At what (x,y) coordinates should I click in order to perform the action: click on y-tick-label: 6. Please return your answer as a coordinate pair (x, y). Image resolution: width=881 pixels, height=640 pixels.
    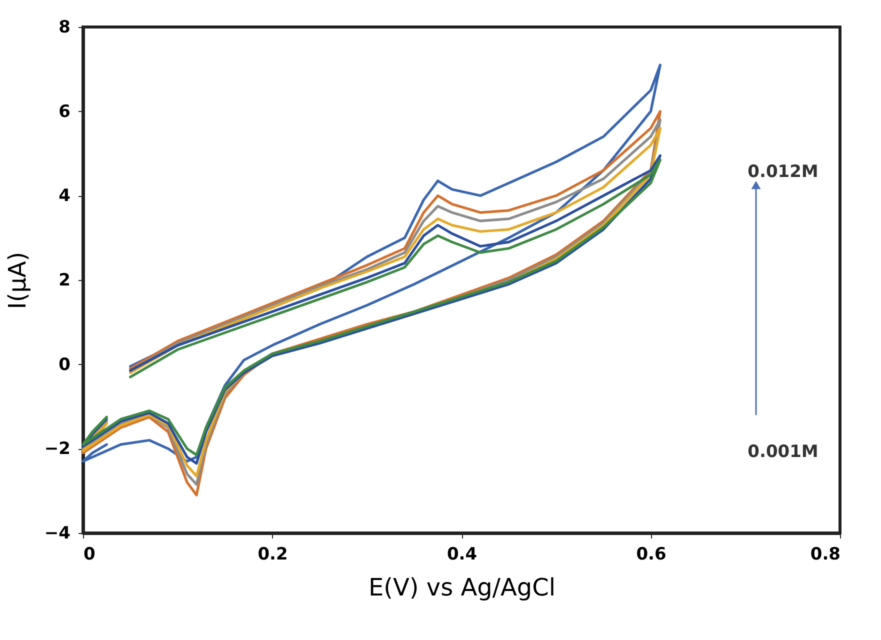
    Looking at the image, I should click on (64, 112).